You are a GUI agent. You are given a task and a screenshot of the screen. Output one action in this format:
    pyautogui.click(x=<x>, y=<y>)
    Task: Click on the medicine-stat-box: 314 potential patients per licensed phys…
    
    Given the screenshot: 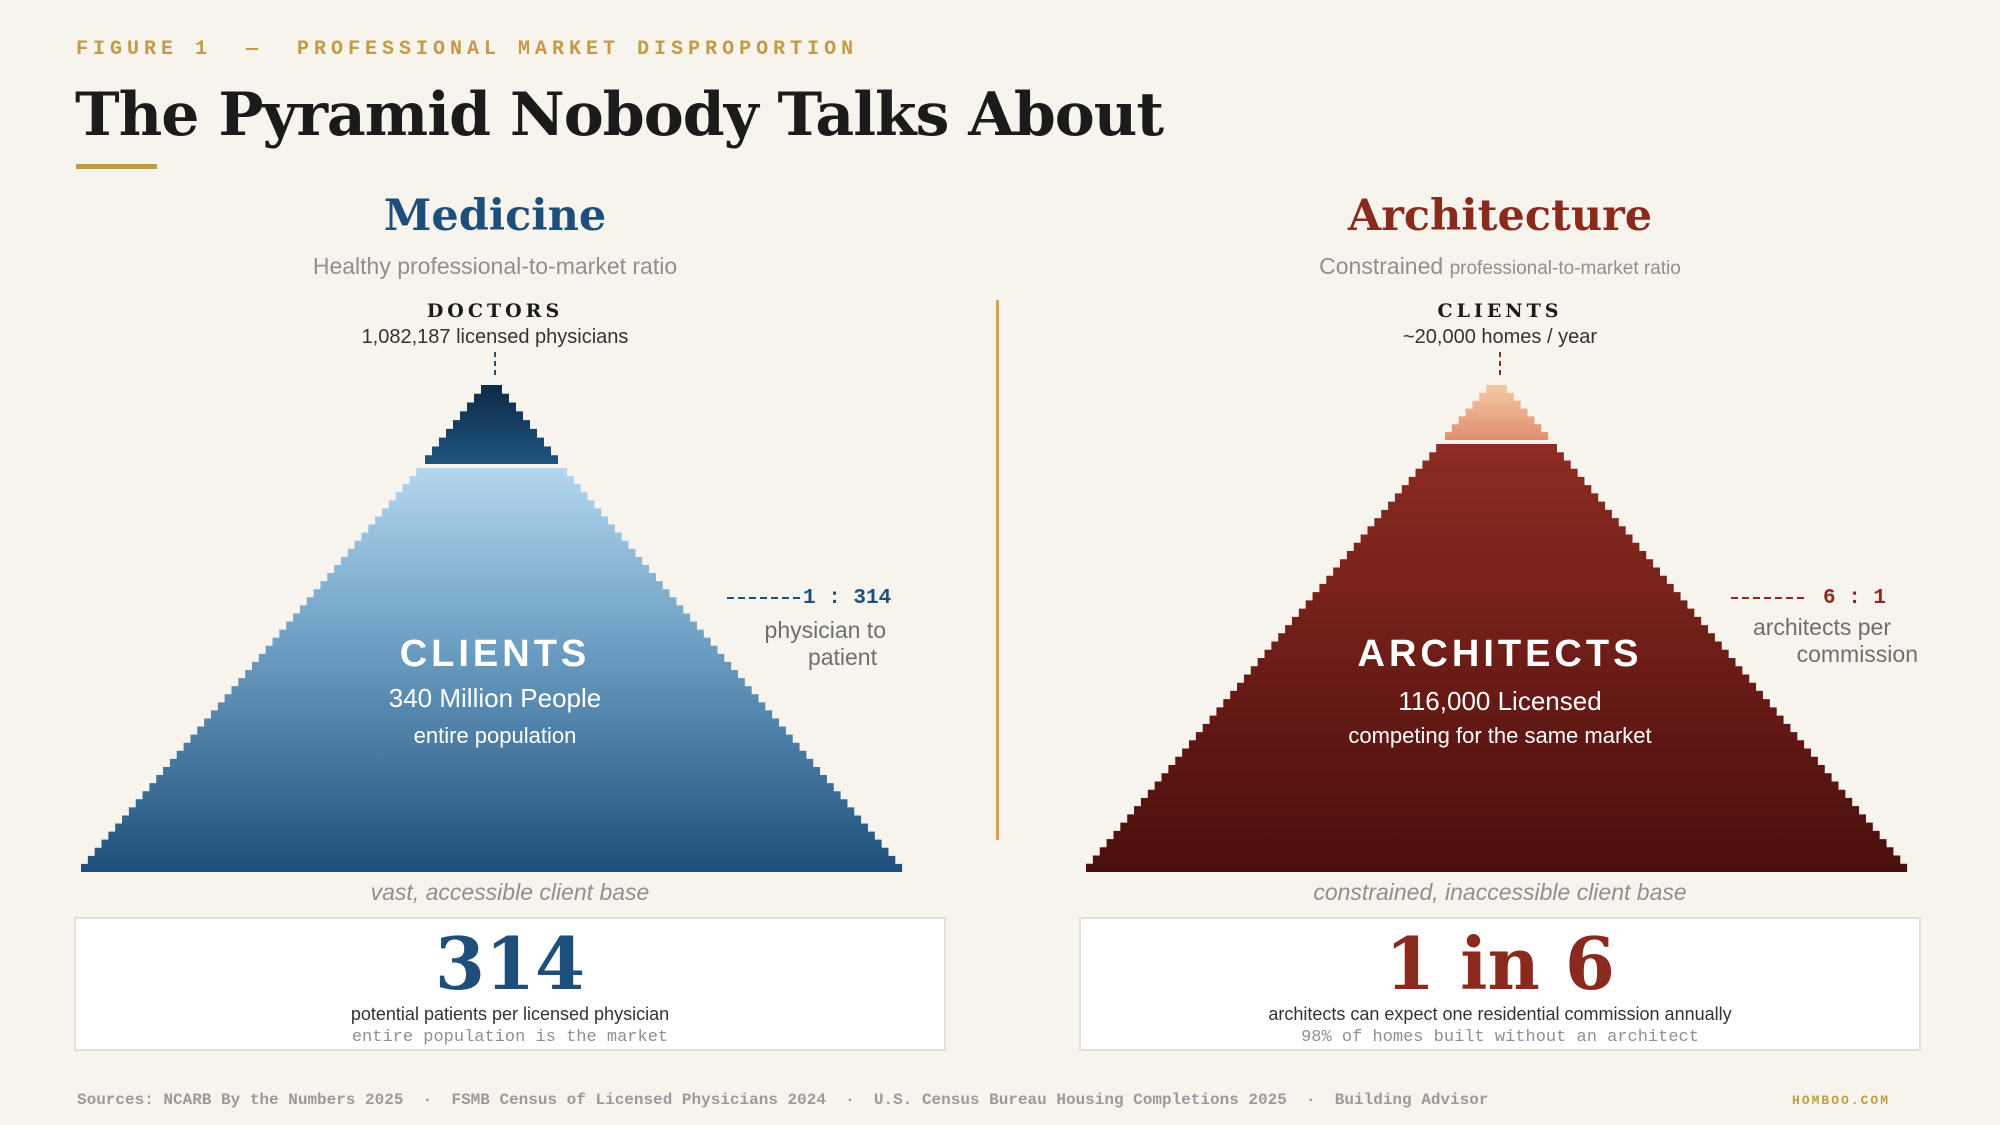 What is the action you would take?
    pyautogui.click(x=510, y=984)
    